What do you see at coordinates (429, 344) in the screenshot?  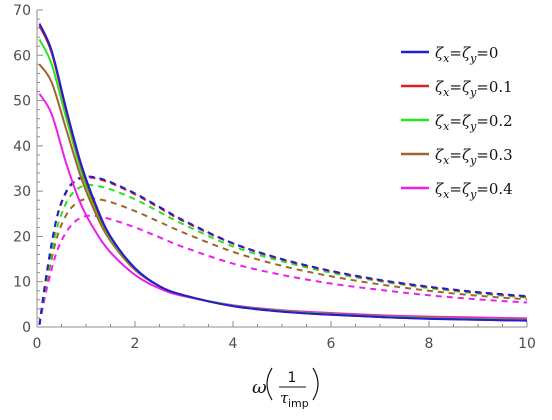 I see `x-tick-label: 8` at bounding box center [429, 344].